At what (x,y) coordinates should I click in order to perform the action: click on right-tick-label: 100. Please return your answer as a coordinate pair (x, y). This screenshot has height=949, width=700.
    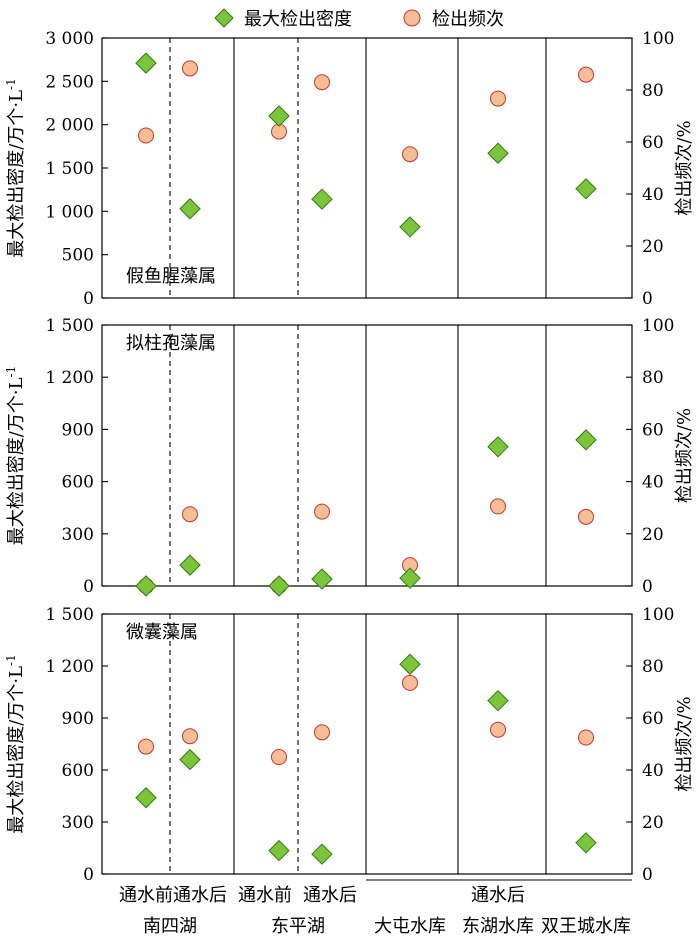
    Looking at the image, I should click on (658, 39).